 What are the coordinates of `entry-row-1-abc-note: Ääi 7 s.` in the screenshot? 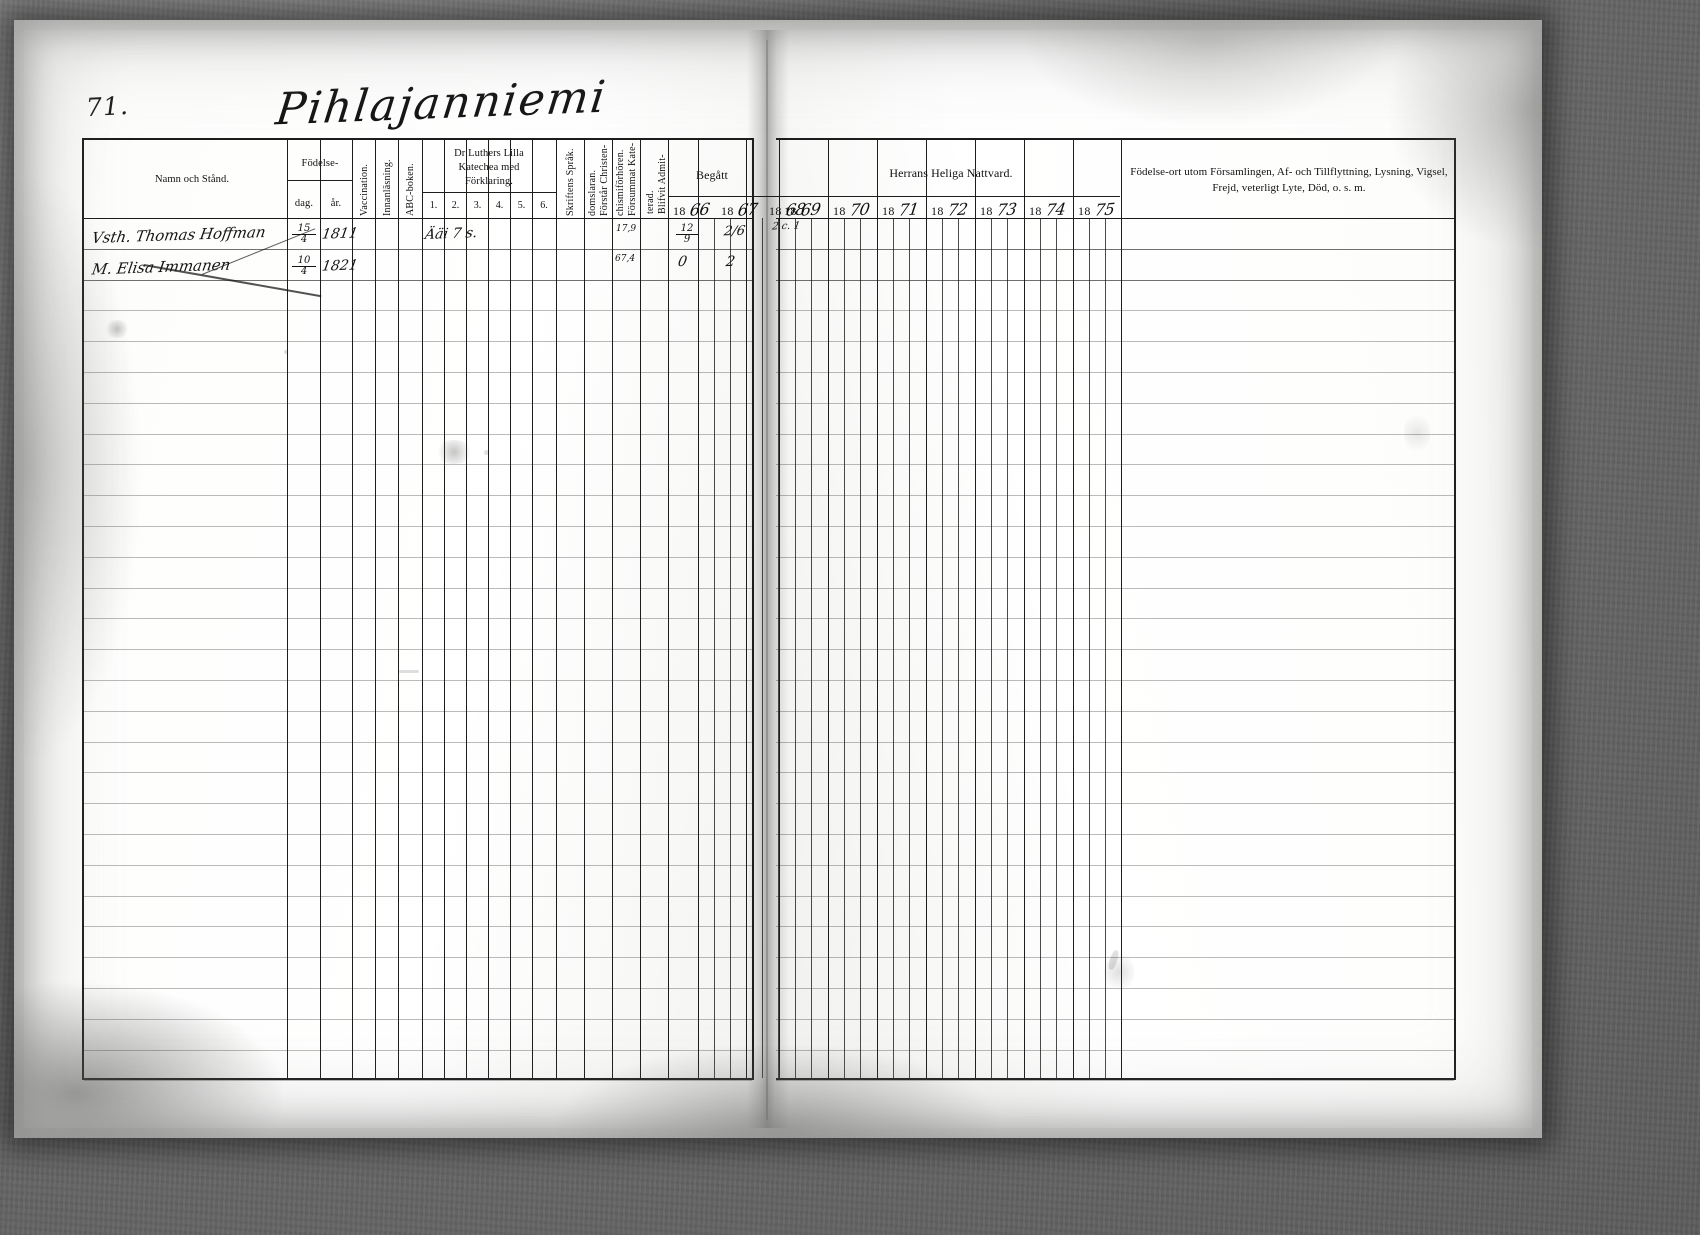 It's located at (451, 234).